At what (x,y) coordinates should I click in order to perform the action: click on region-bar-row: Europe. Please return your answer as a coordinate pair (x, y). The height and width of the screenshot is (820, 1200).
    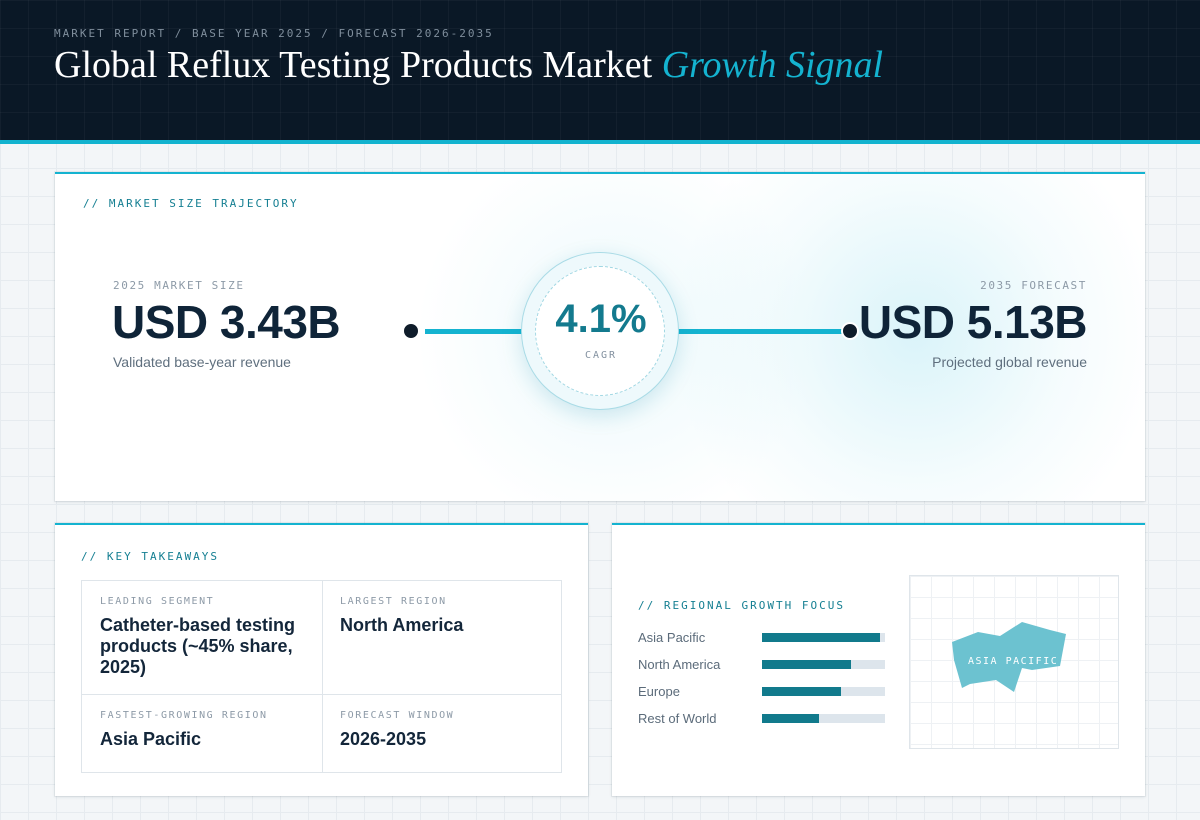
    Looking at the image, I should click on (763, 691).